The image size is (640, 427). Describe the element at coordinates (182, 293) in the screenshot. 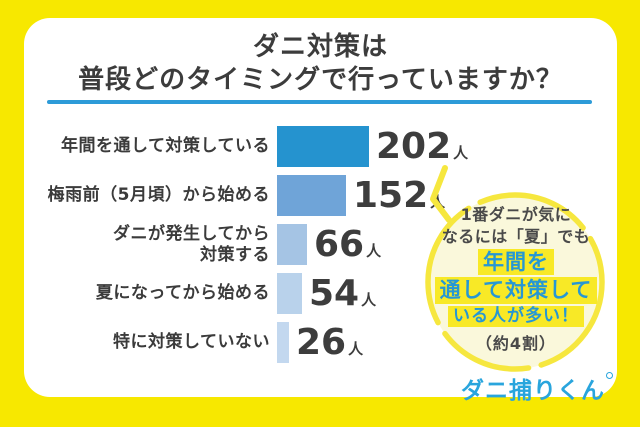

I see `category-label: 夏になってから始める` at that location.